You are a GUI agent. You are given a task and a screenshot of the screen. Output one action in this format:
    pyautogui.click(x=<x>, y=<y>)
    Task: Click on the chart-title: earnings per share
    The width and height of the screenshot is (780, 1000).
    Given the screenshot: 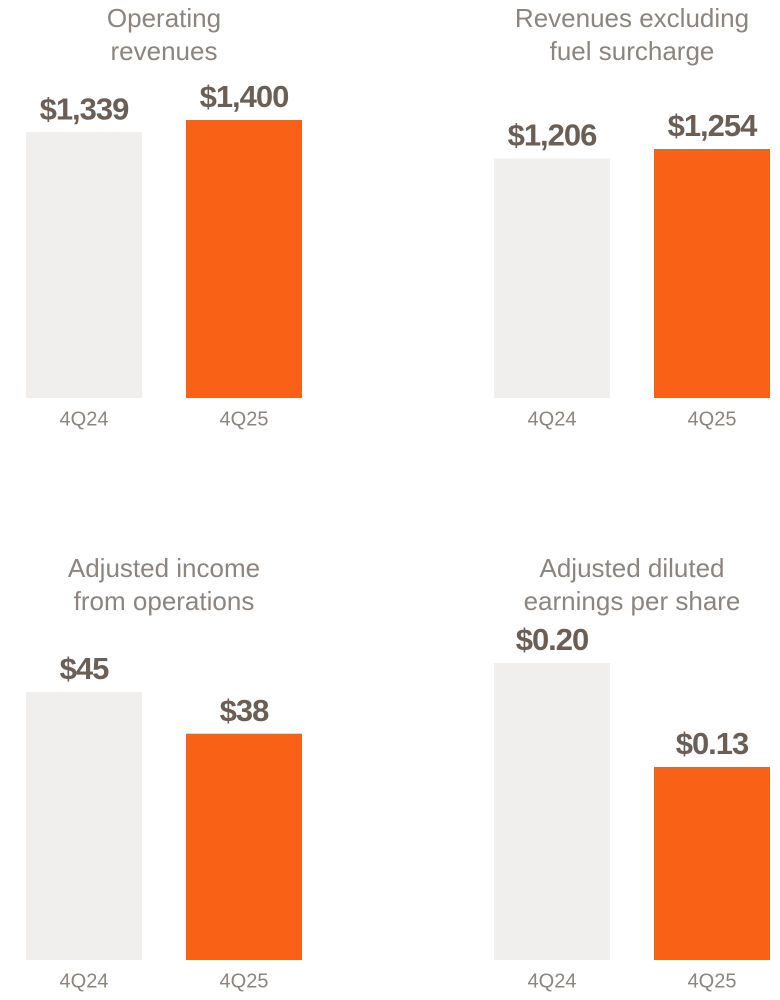 What is the action you would take?
    pyautogui.click(x=632, y=601)
    